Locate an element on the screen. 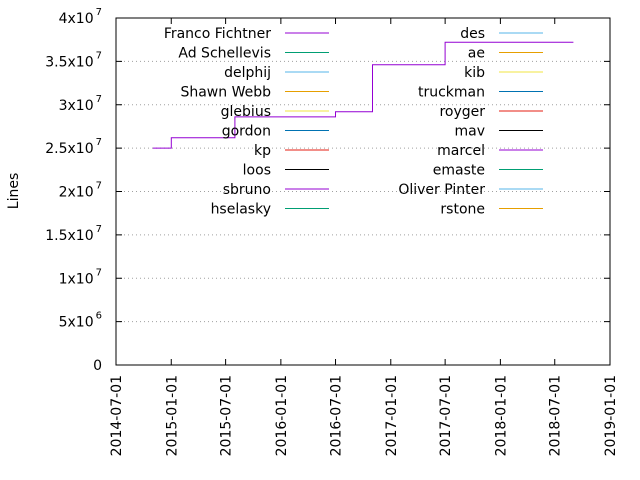 Image resolution: width=640 pixels, height=480 pixels. legend-label: Oliver Pinter is located at coordinates (441, 190).